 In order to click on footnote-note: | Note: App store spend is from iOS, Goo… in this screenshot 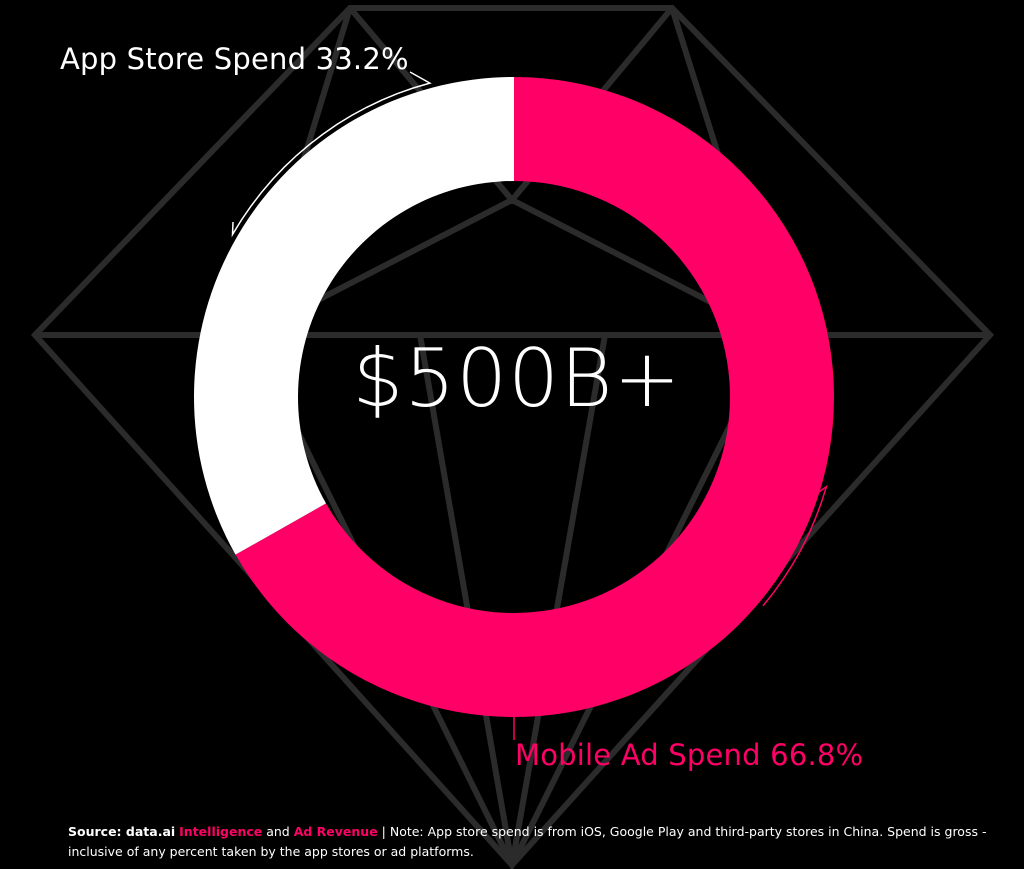, I will do `click(527, 841)`.